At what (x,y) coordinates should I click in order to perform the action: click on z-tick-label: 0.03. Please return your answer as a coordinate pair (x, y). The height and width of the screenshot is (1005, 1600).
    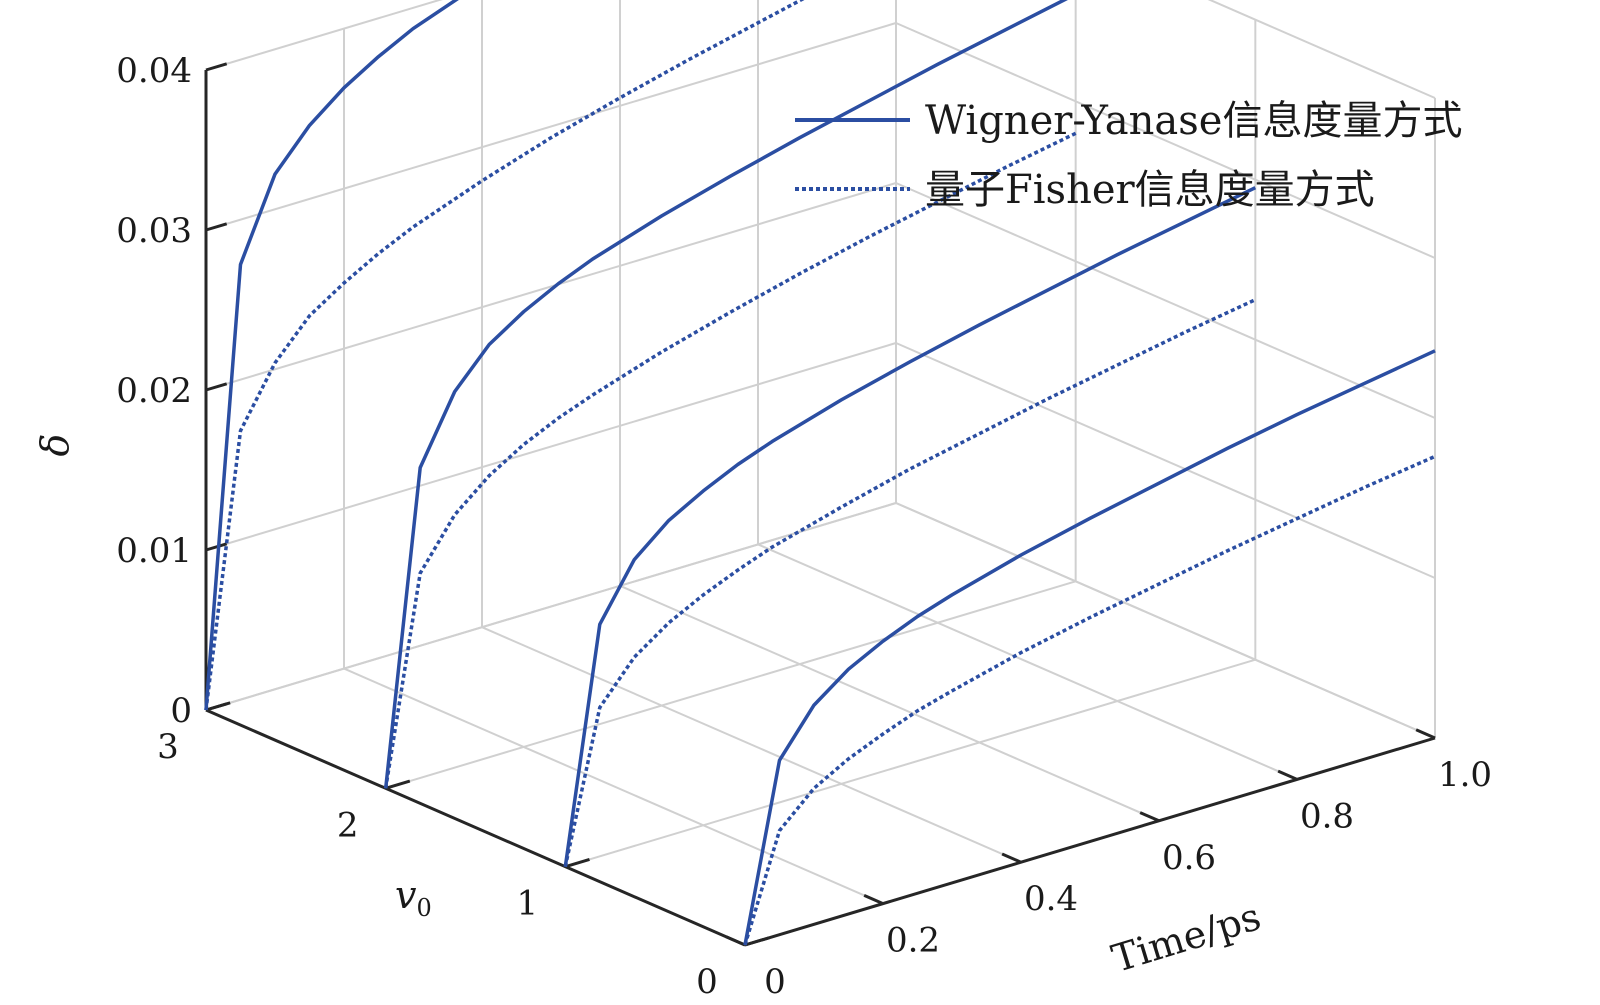
    Looking at the image, I should click on (154, 231).